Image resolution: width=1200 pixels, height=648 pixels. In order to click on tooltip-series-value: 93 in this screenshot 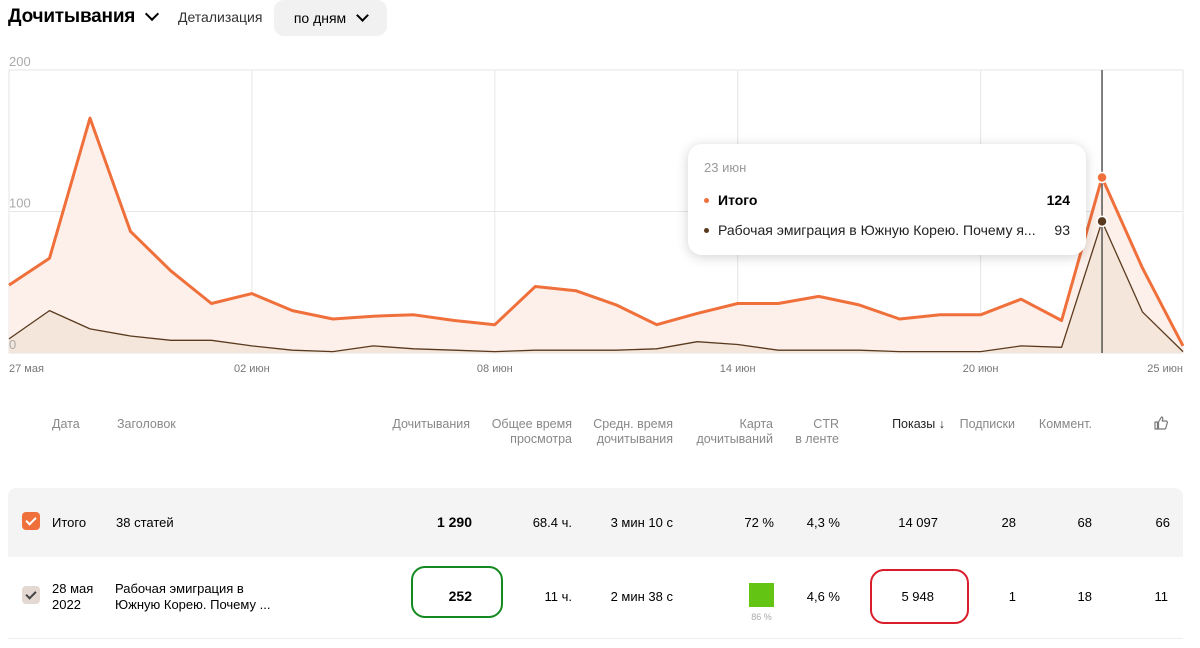, I will do `click(1062, 230)`.